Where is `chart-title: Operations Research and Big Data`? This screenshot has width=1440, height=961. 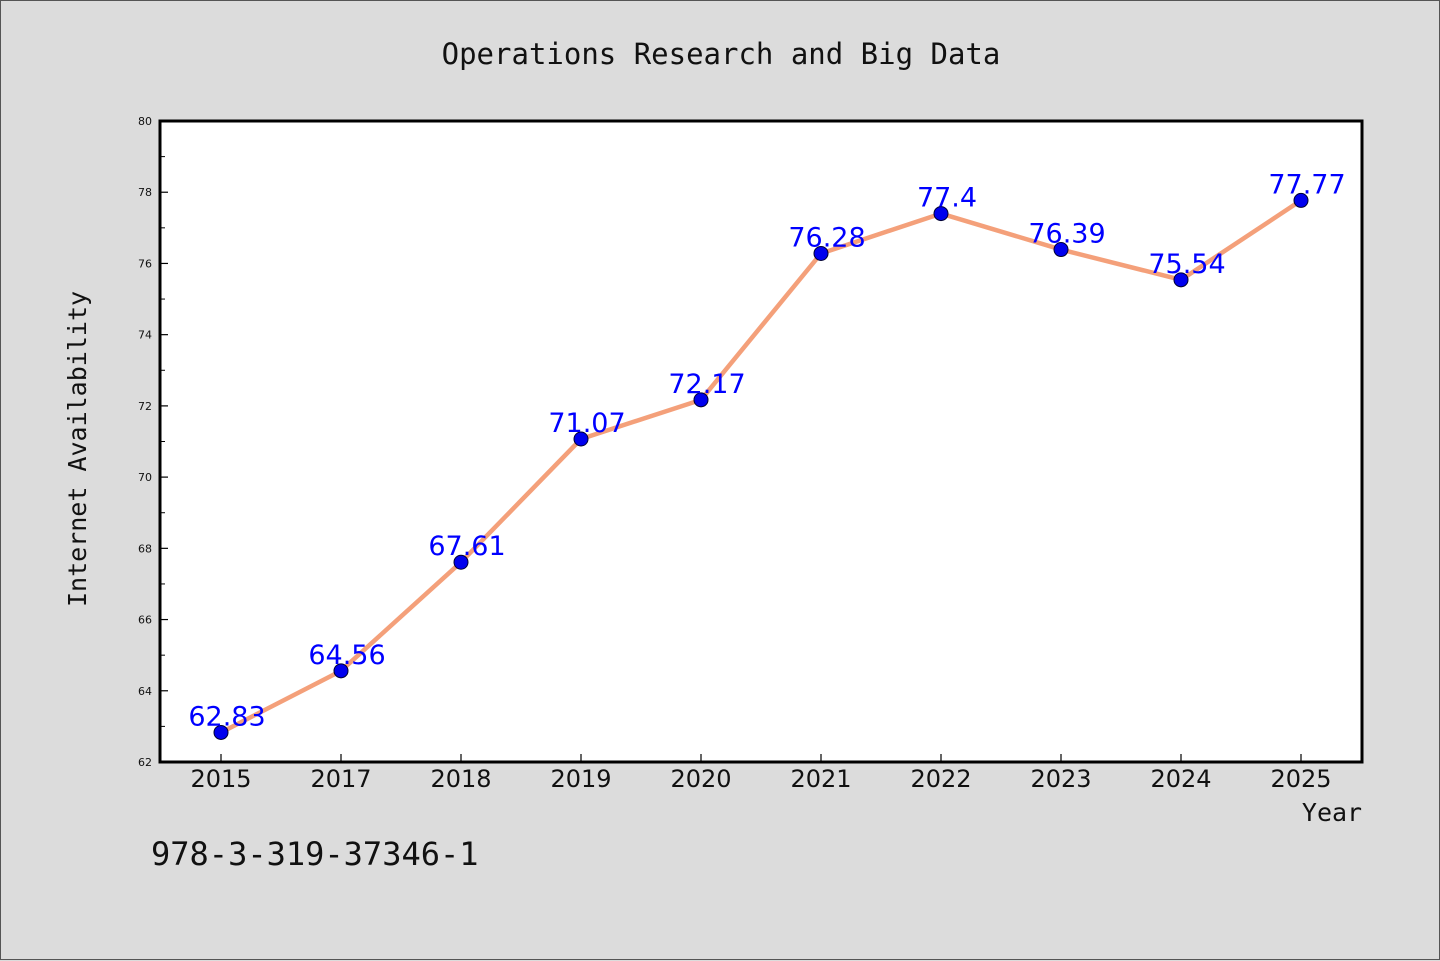
chart-title: Operations Research and Big Data is located at coordinates (721, 54).